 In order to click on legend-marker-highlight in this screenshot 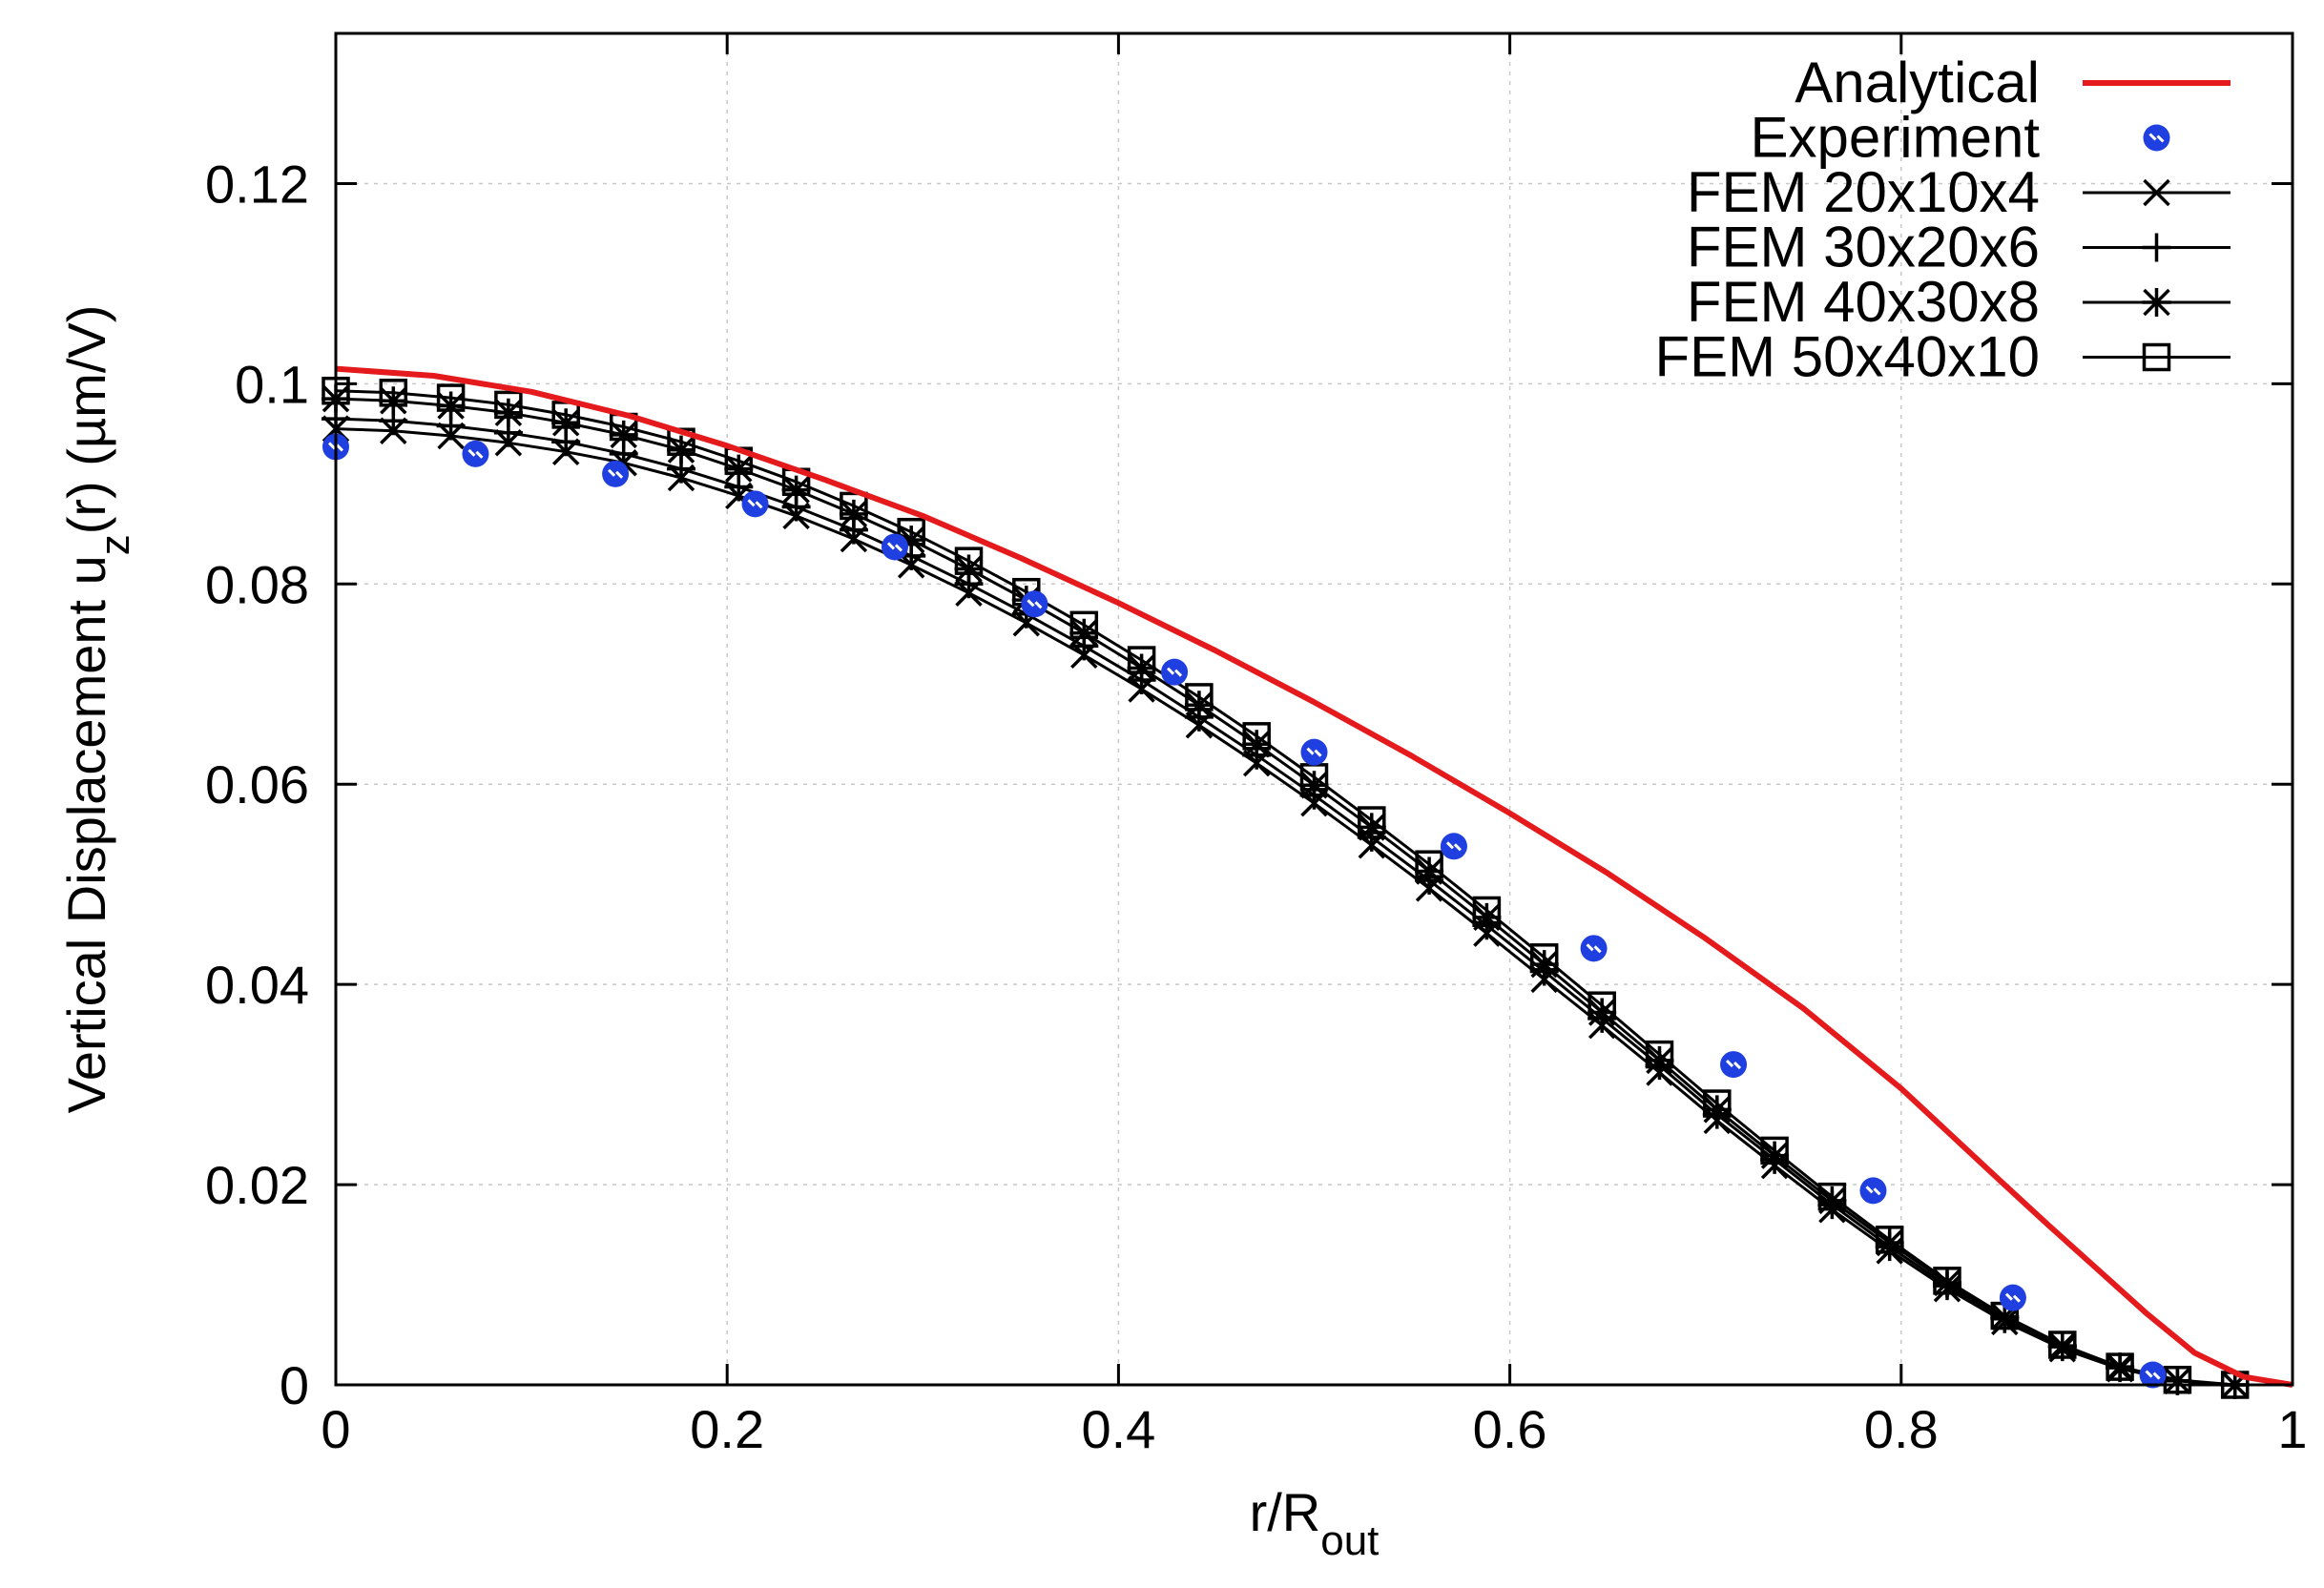, I will do `click(2156, 138)`.